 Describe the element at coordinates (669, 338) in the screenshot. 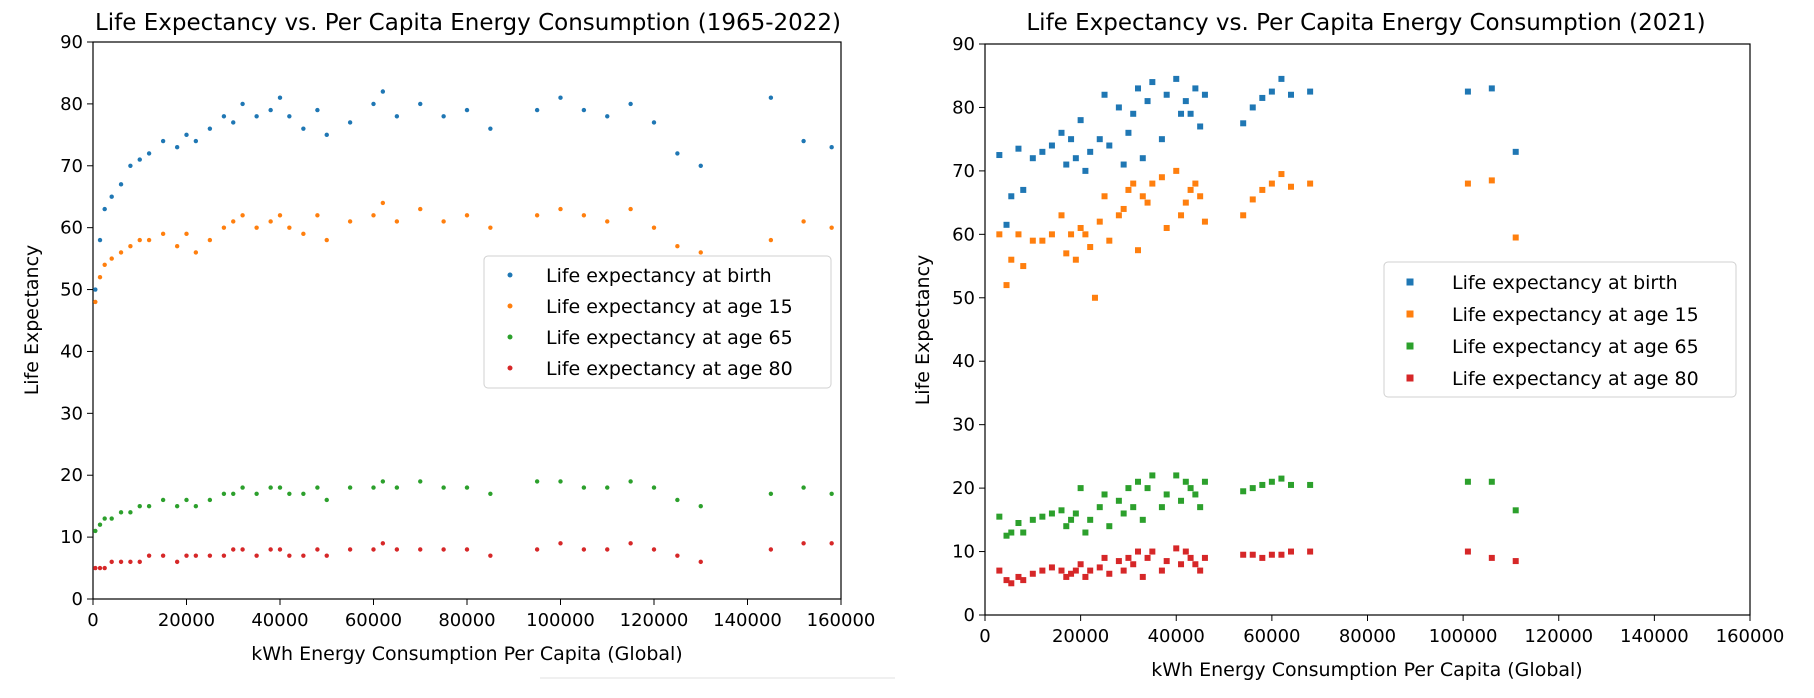

I see `legend-label: Life expectancy at age 65` at that location.